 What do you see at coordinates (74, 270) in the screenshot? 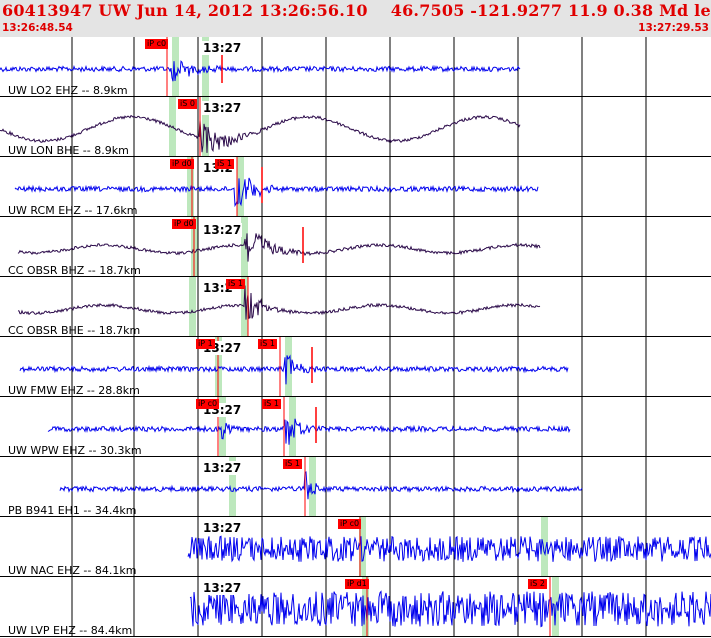
I see `station-label: CC OBSR BHZ -- 18.7km` at bounding box center [74, 270].